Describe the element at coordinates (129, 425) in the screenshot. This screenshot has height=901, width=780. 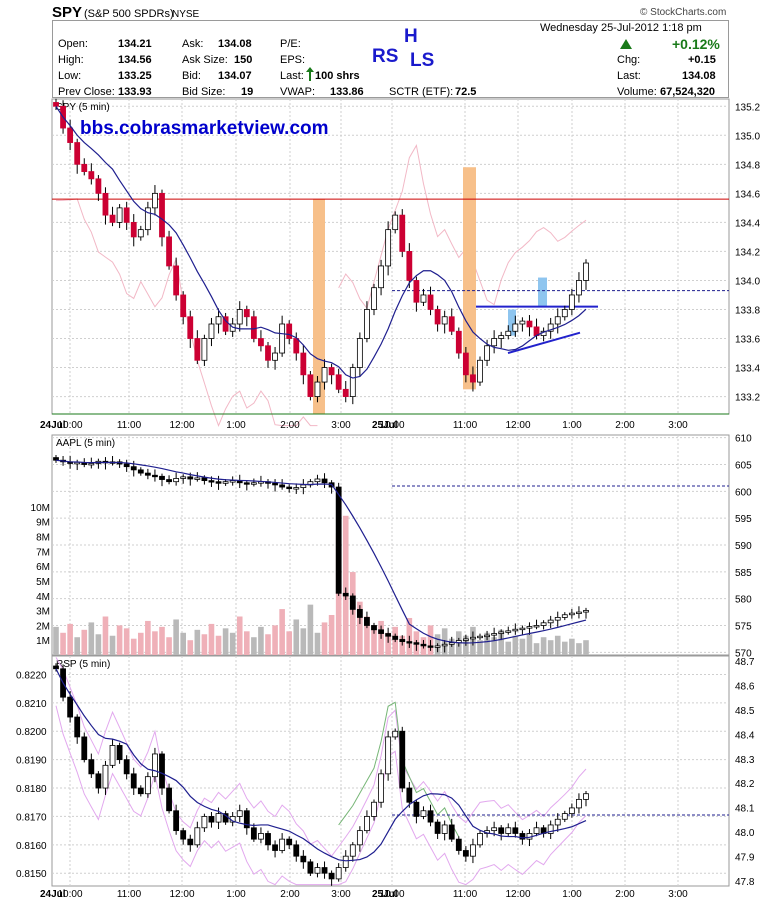
I see `x-tick-label: 11:00` at that location.